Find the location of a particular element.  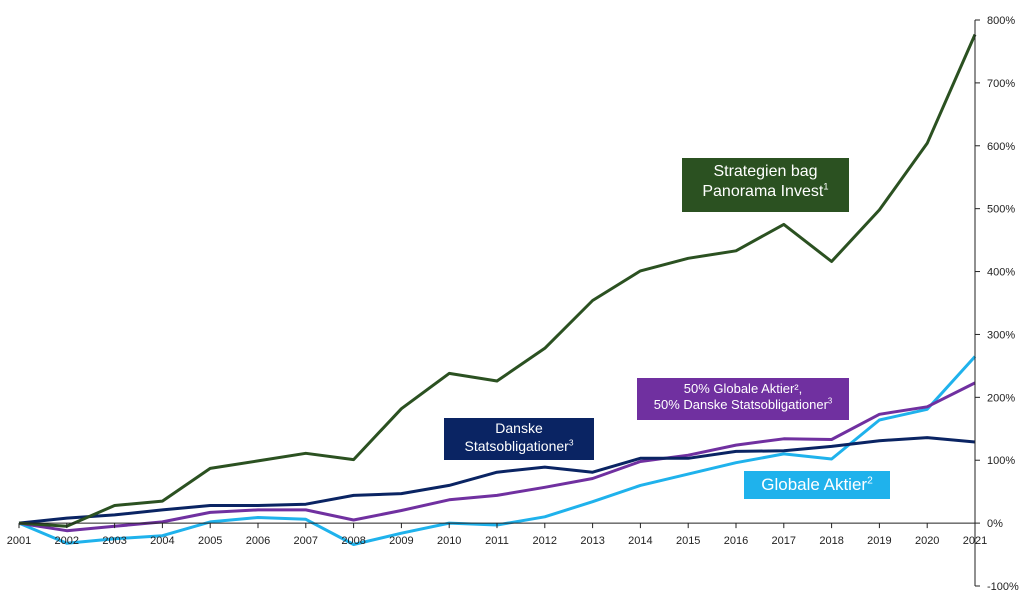

mix-label-line1: 50% Globale Aktier², is located at coordinates (743, 388).